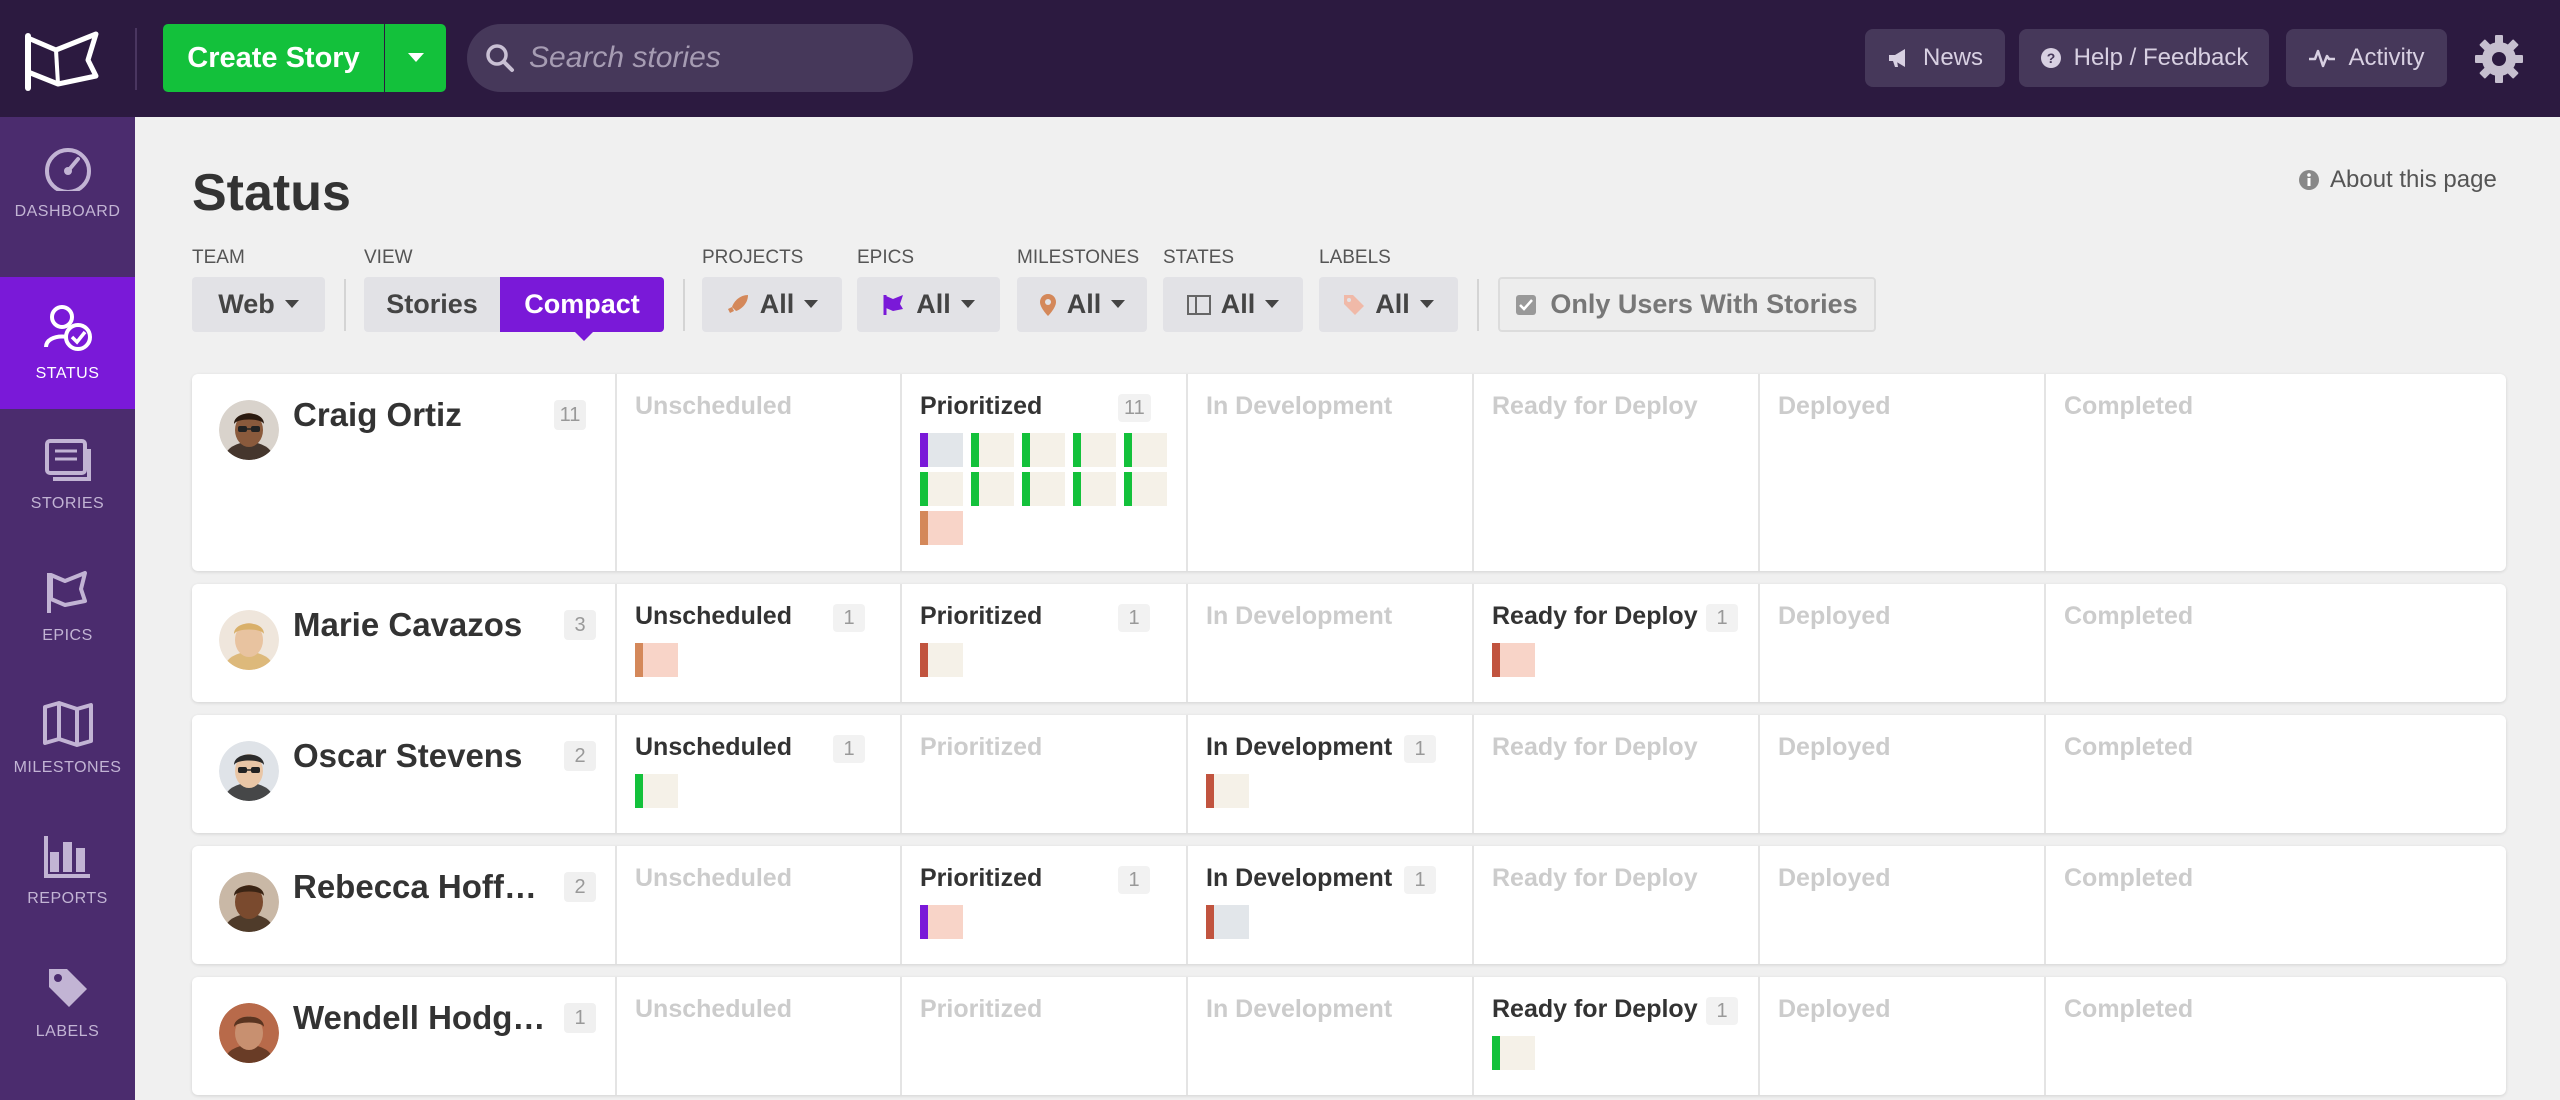 The width and height of the screenshot is (2560, 1100). What do you see at coordinates (2366, 58) in the screenshot?
I see `activity-button: Activity` at bounding box center [2366, 58].